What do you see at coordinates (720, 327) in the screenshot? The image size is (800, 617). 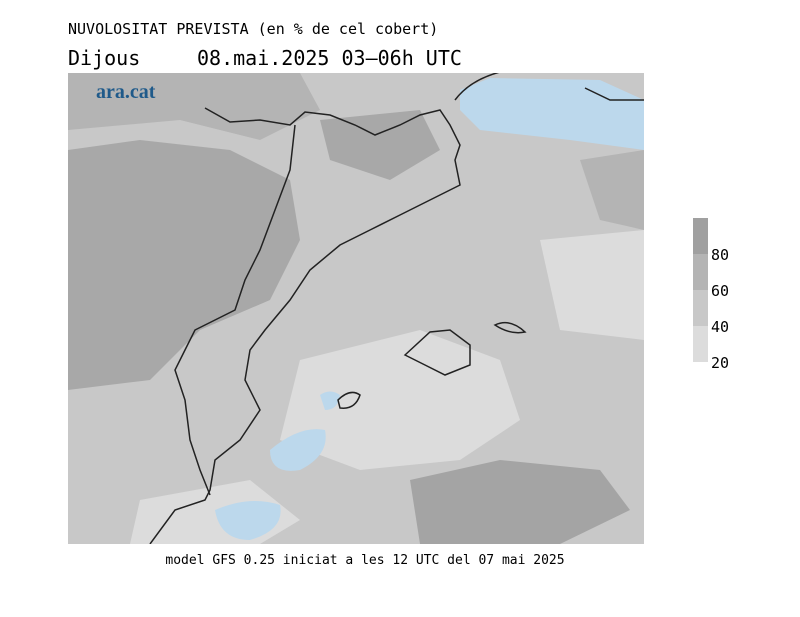 I see `legend-label: 40` at bounding box center [720, 327].